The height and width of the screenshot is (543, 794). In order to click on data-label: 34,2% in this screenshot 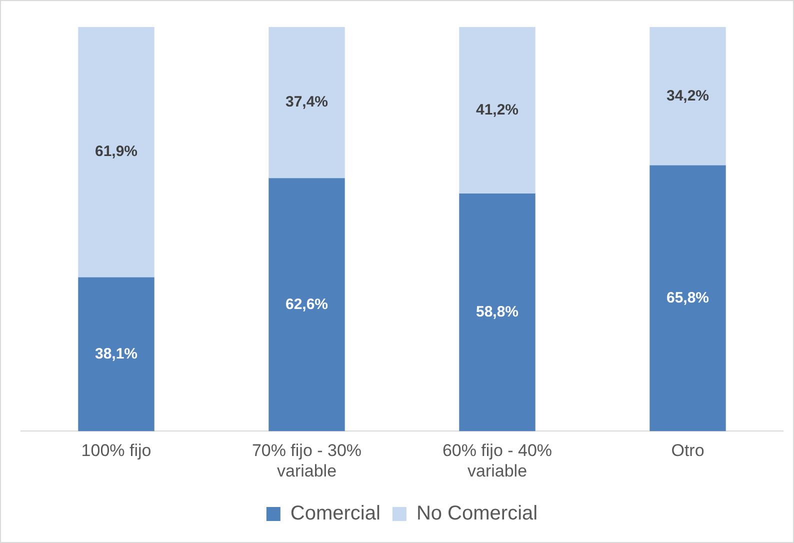, I will do `click(688, 95)`.